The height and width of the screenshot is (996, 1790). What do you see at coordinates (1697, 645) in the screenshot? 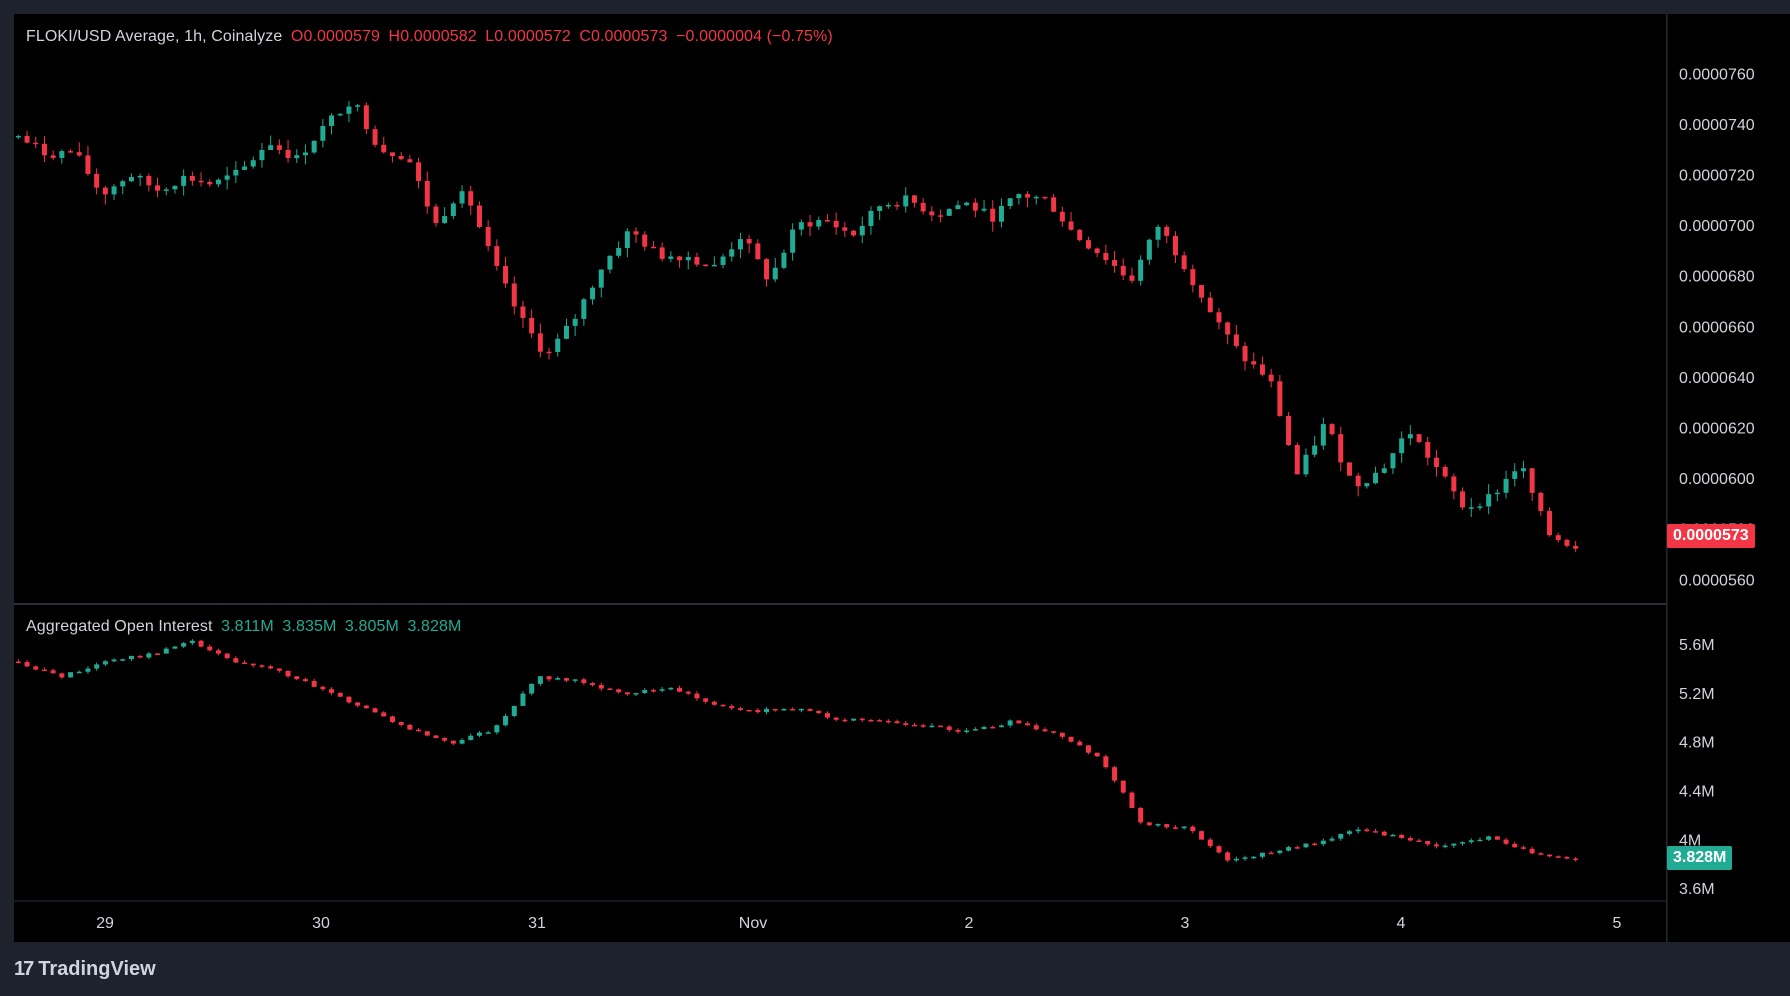
I see `oi-tick-label: 5.6M` at bounding box center [1697, 645].